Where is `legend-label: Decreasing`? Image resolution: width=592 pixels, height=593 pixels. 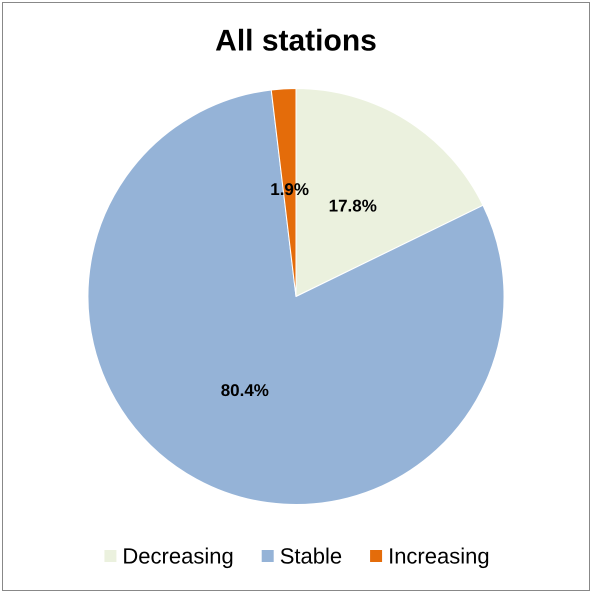
legend-label: Decreasing is located at coordinates (178, 556).